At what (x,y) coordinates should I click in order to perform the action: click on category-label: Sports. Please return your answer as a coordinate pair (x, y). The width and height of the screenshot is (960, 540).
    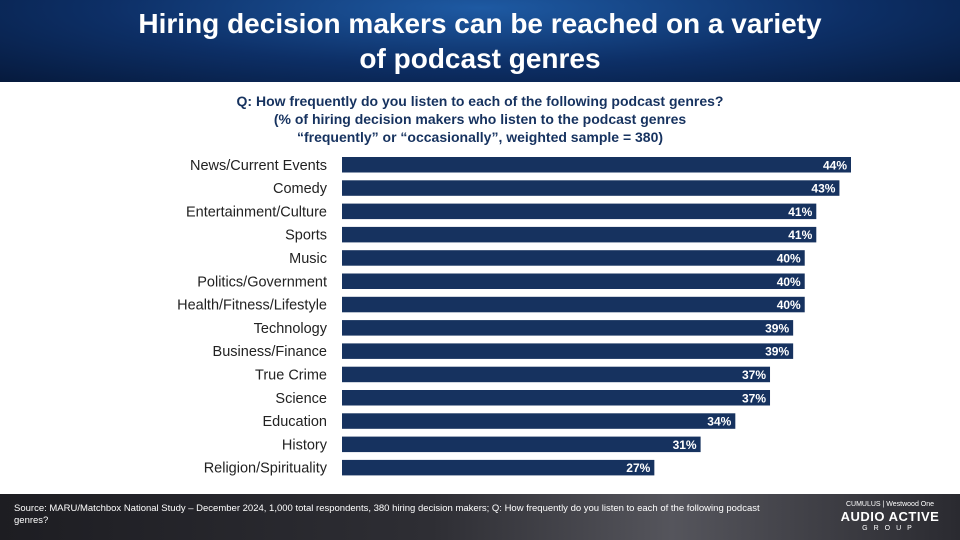
    Looking at the image, I should click on (306, 236).